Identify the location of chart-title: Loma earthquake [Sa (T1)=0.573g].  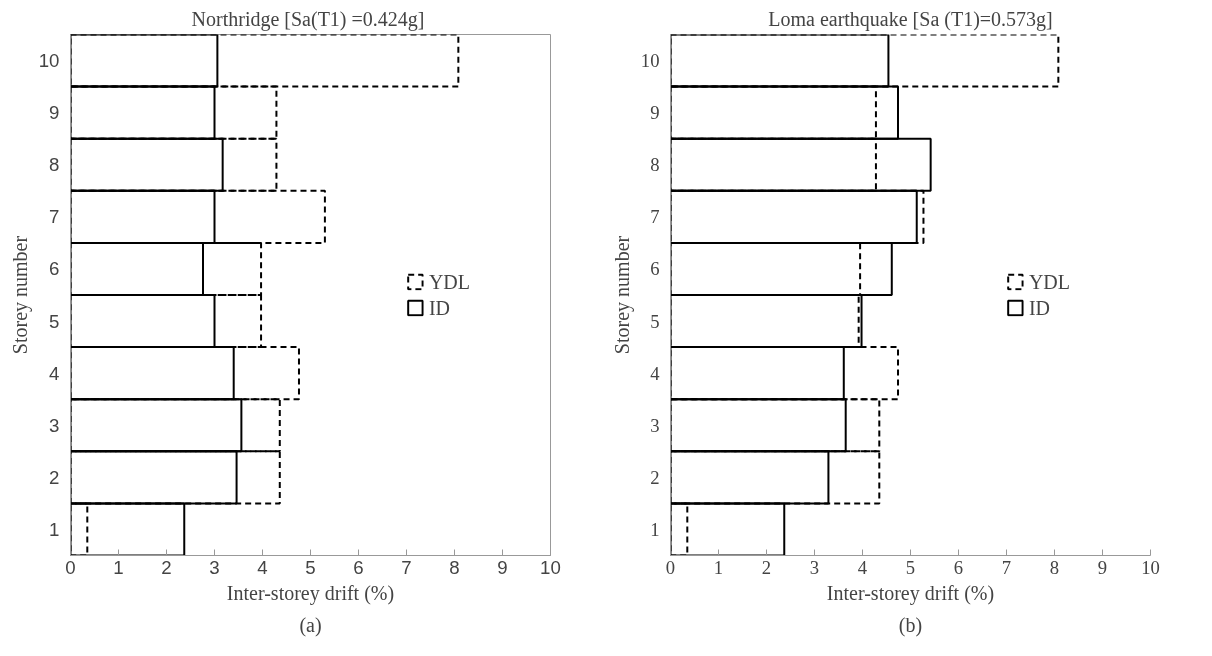
(910, 19).